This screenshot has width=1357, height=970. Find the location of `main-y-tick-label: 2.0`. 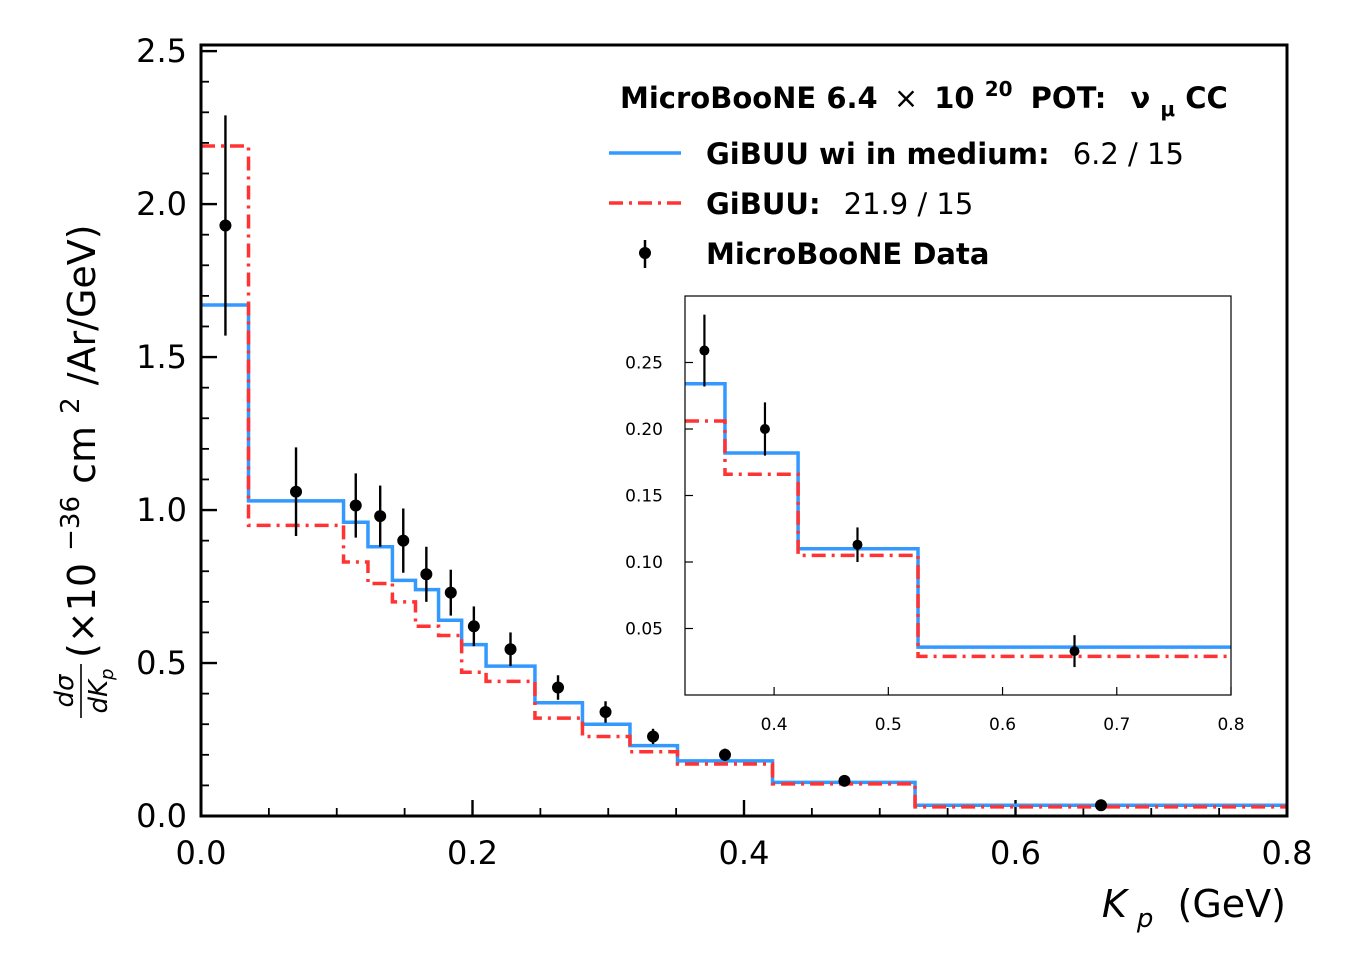

main-y-tick-label: 2.0 is located at coordinates (161, 204).